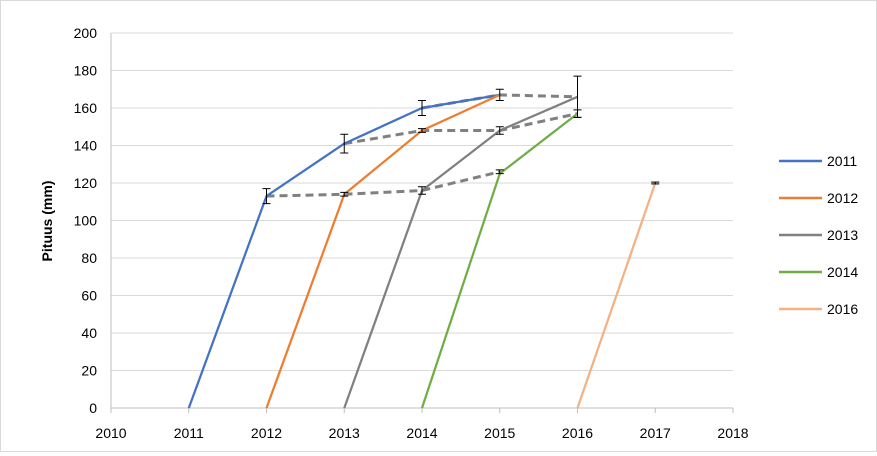  What do you see at coordinates (189, 433) in the screenshot?
I see `x-tick-label: 2011` at bounding box center [189, 433].